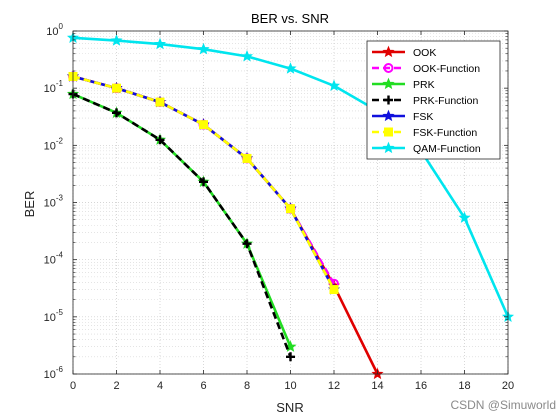 Image resolution: width=560 pixels, height=420 pixels. What do you see at coordinates (377, 386) in the screenshot?
I see `x-tick-label: 14` at bounding box center [377, 386].